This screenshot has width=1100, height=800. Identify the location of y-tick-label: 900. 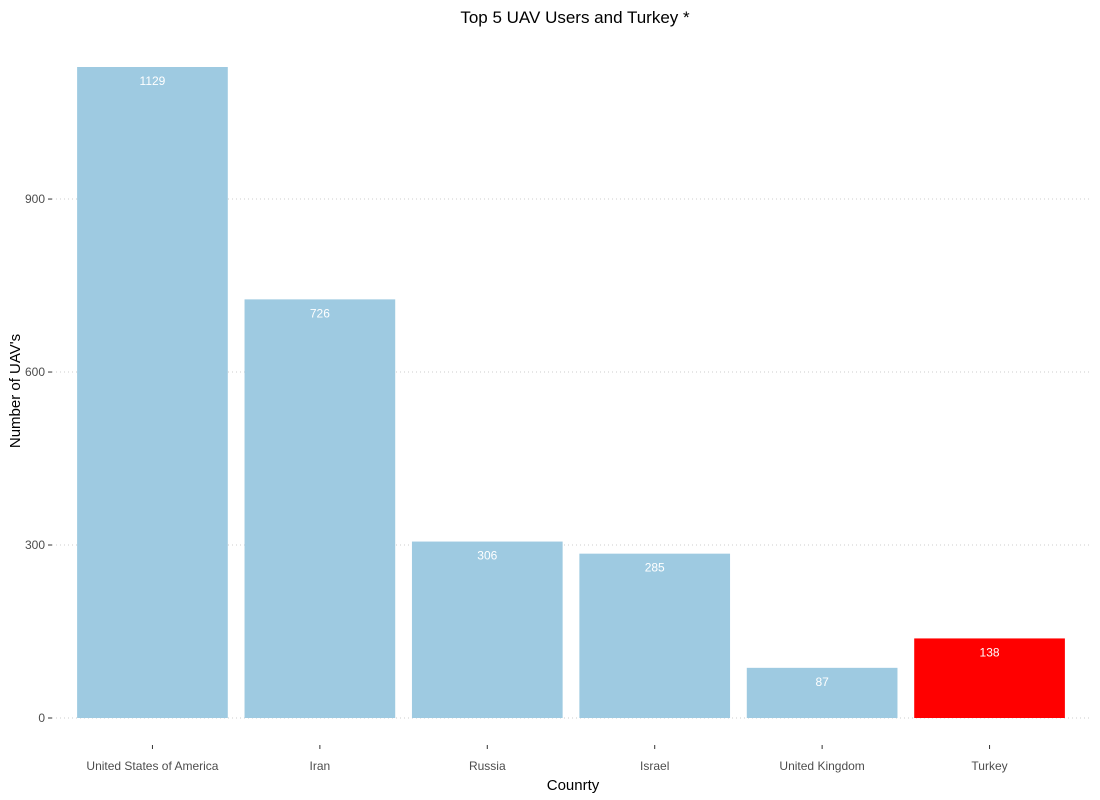
(35, 199).